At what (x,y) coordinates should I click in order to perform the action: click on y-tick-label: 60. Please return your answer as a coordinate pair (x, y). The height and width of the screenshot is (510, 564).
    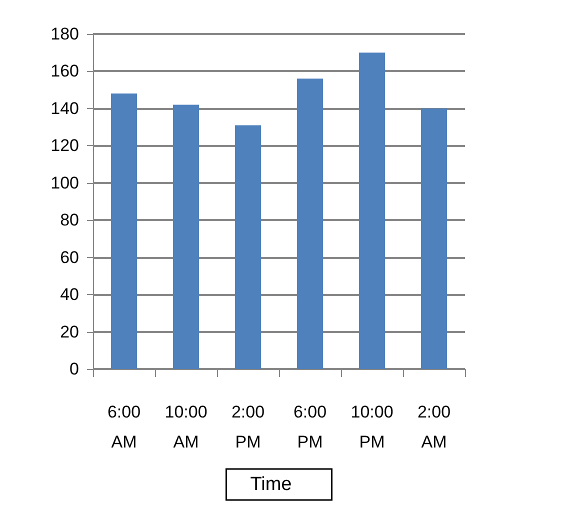
    Looking at the image, I should click on (69, 257).